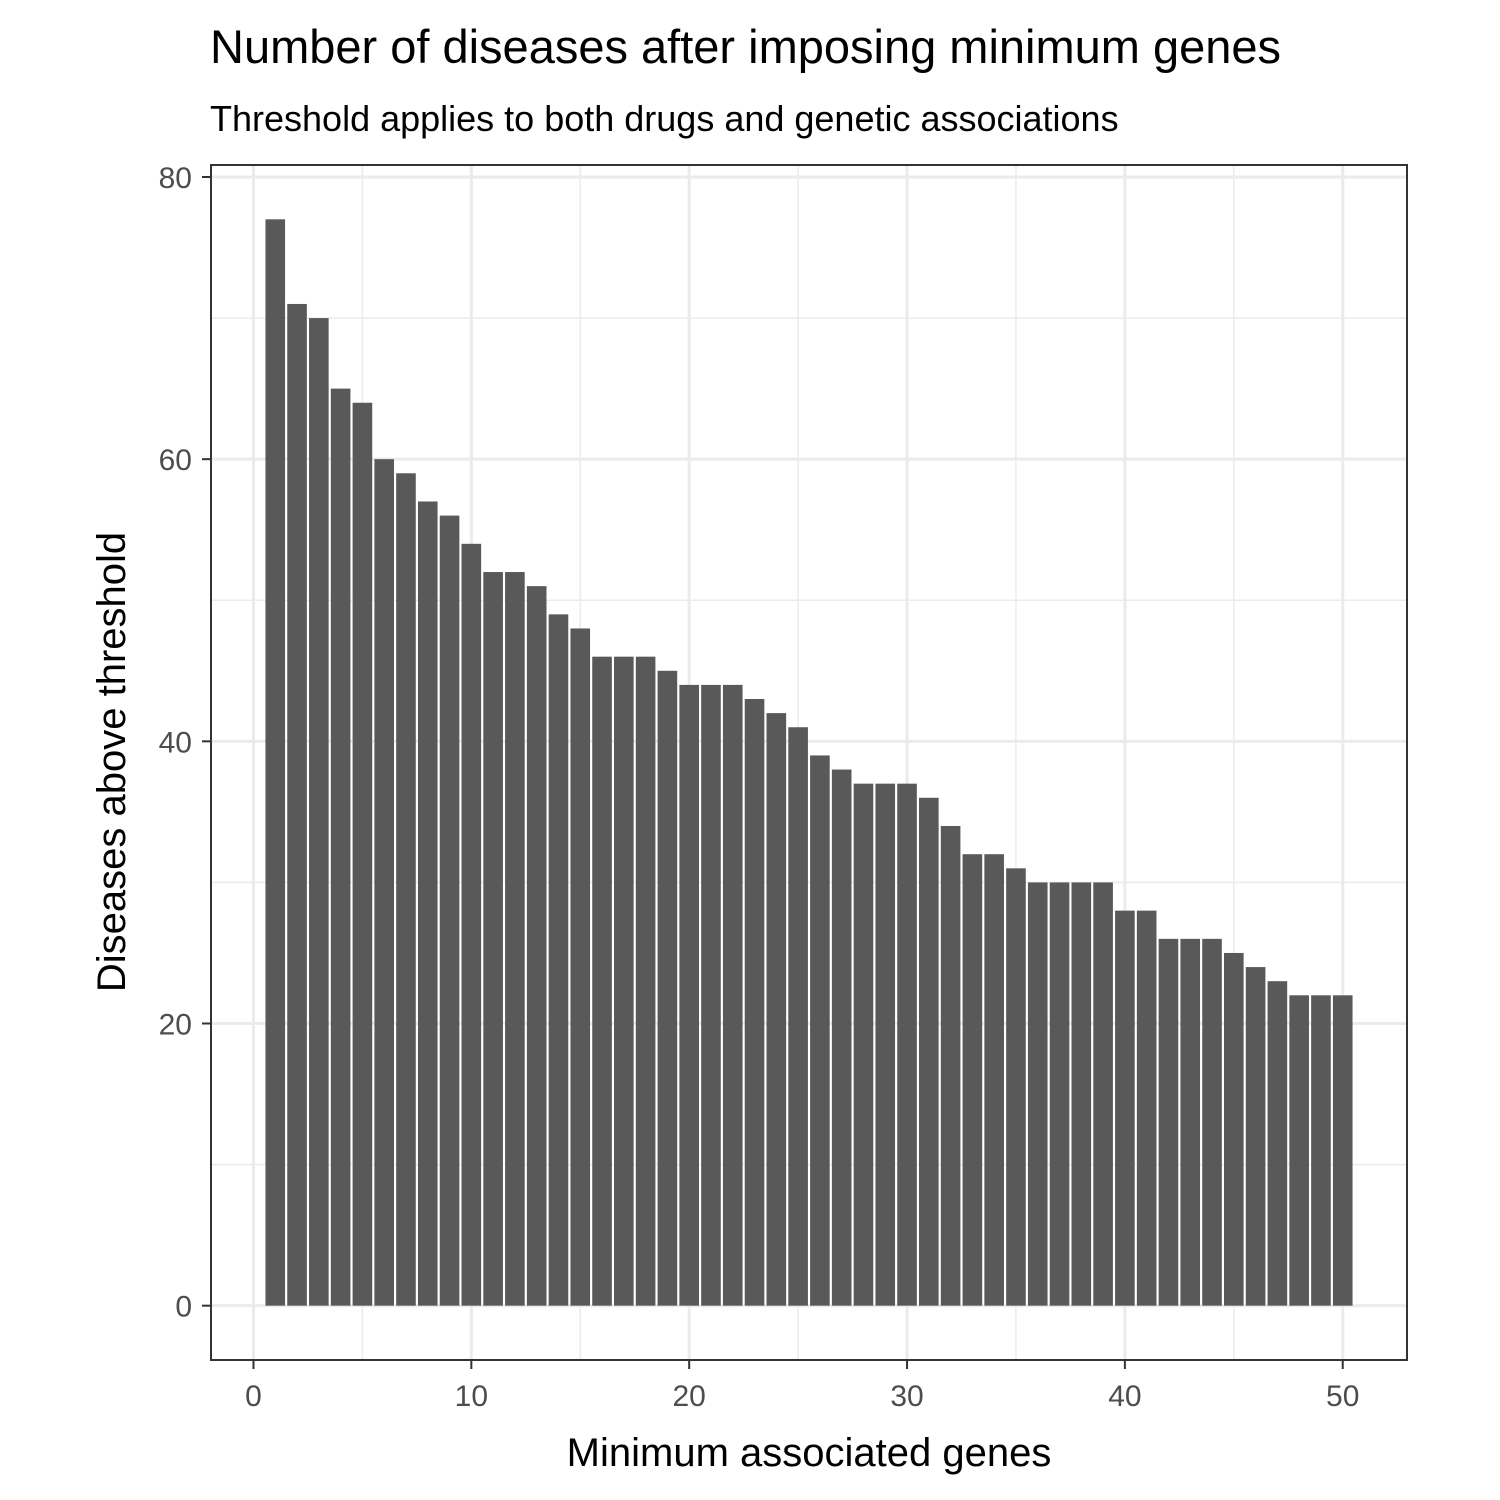 The image size is (1500, 1500). Describe the element at coordinates (253, 1396) in the screenshot. I see `x-tick-label: 0` at that location.